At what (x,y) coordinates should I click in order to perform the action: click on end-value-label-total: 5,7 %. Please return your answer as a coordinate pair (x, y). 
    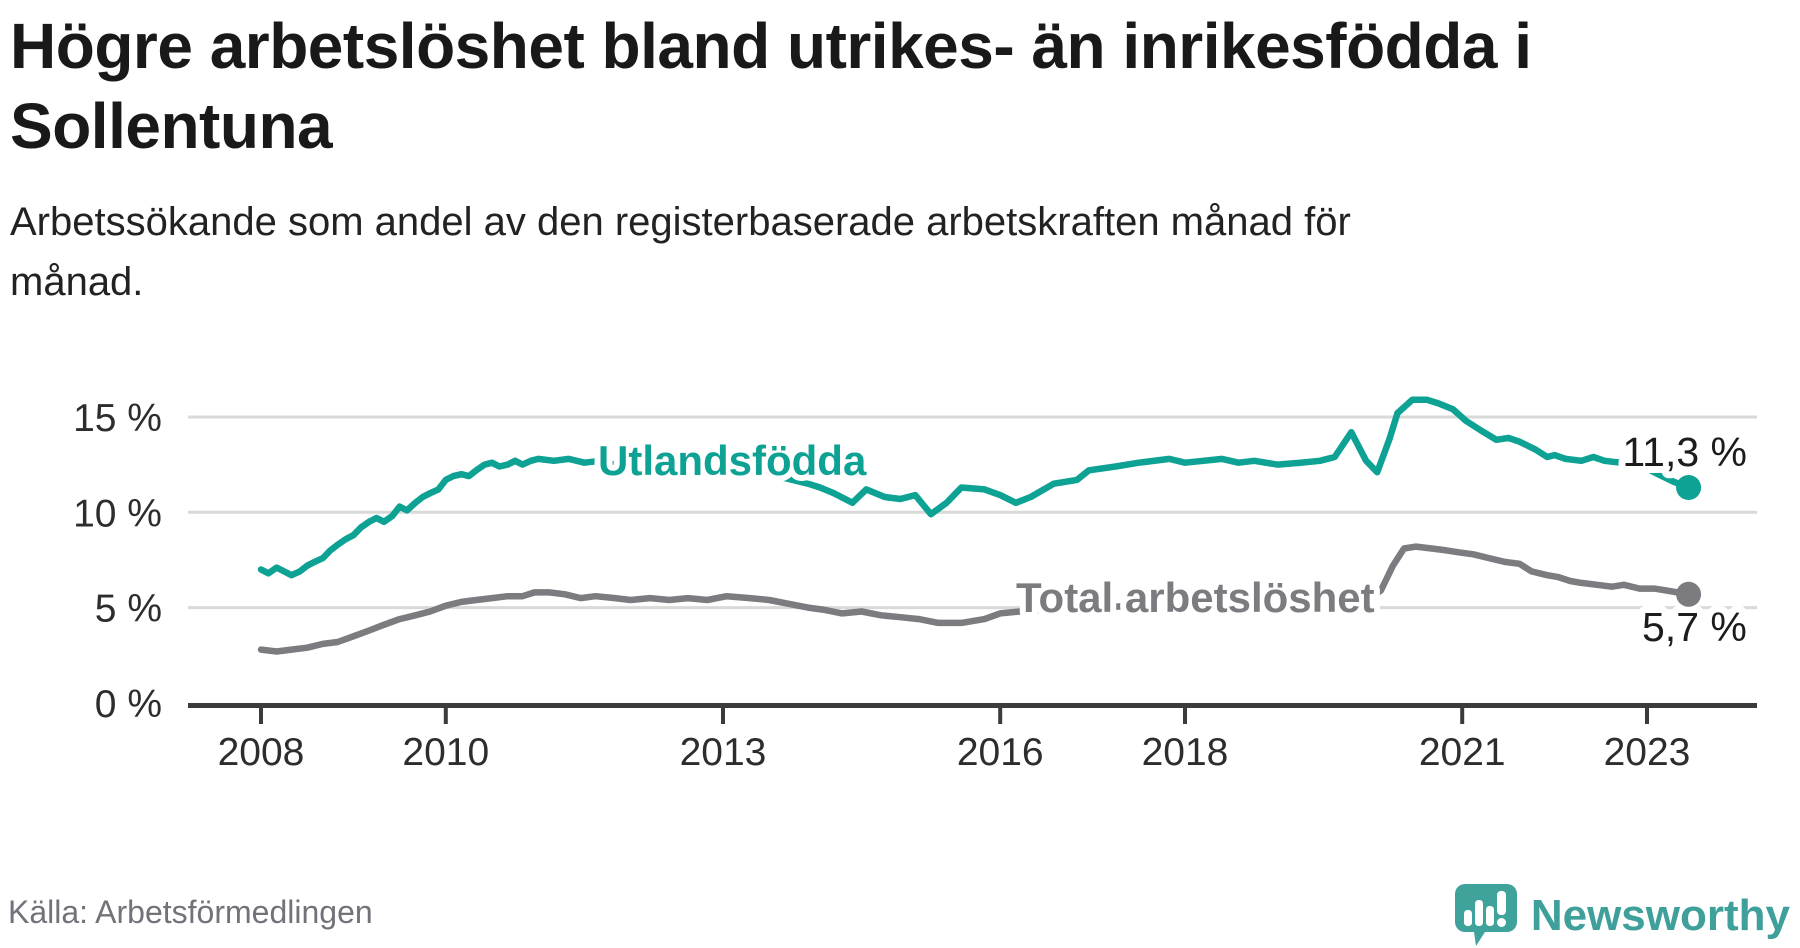
    Looking at the image, I should click on (1694, 627).